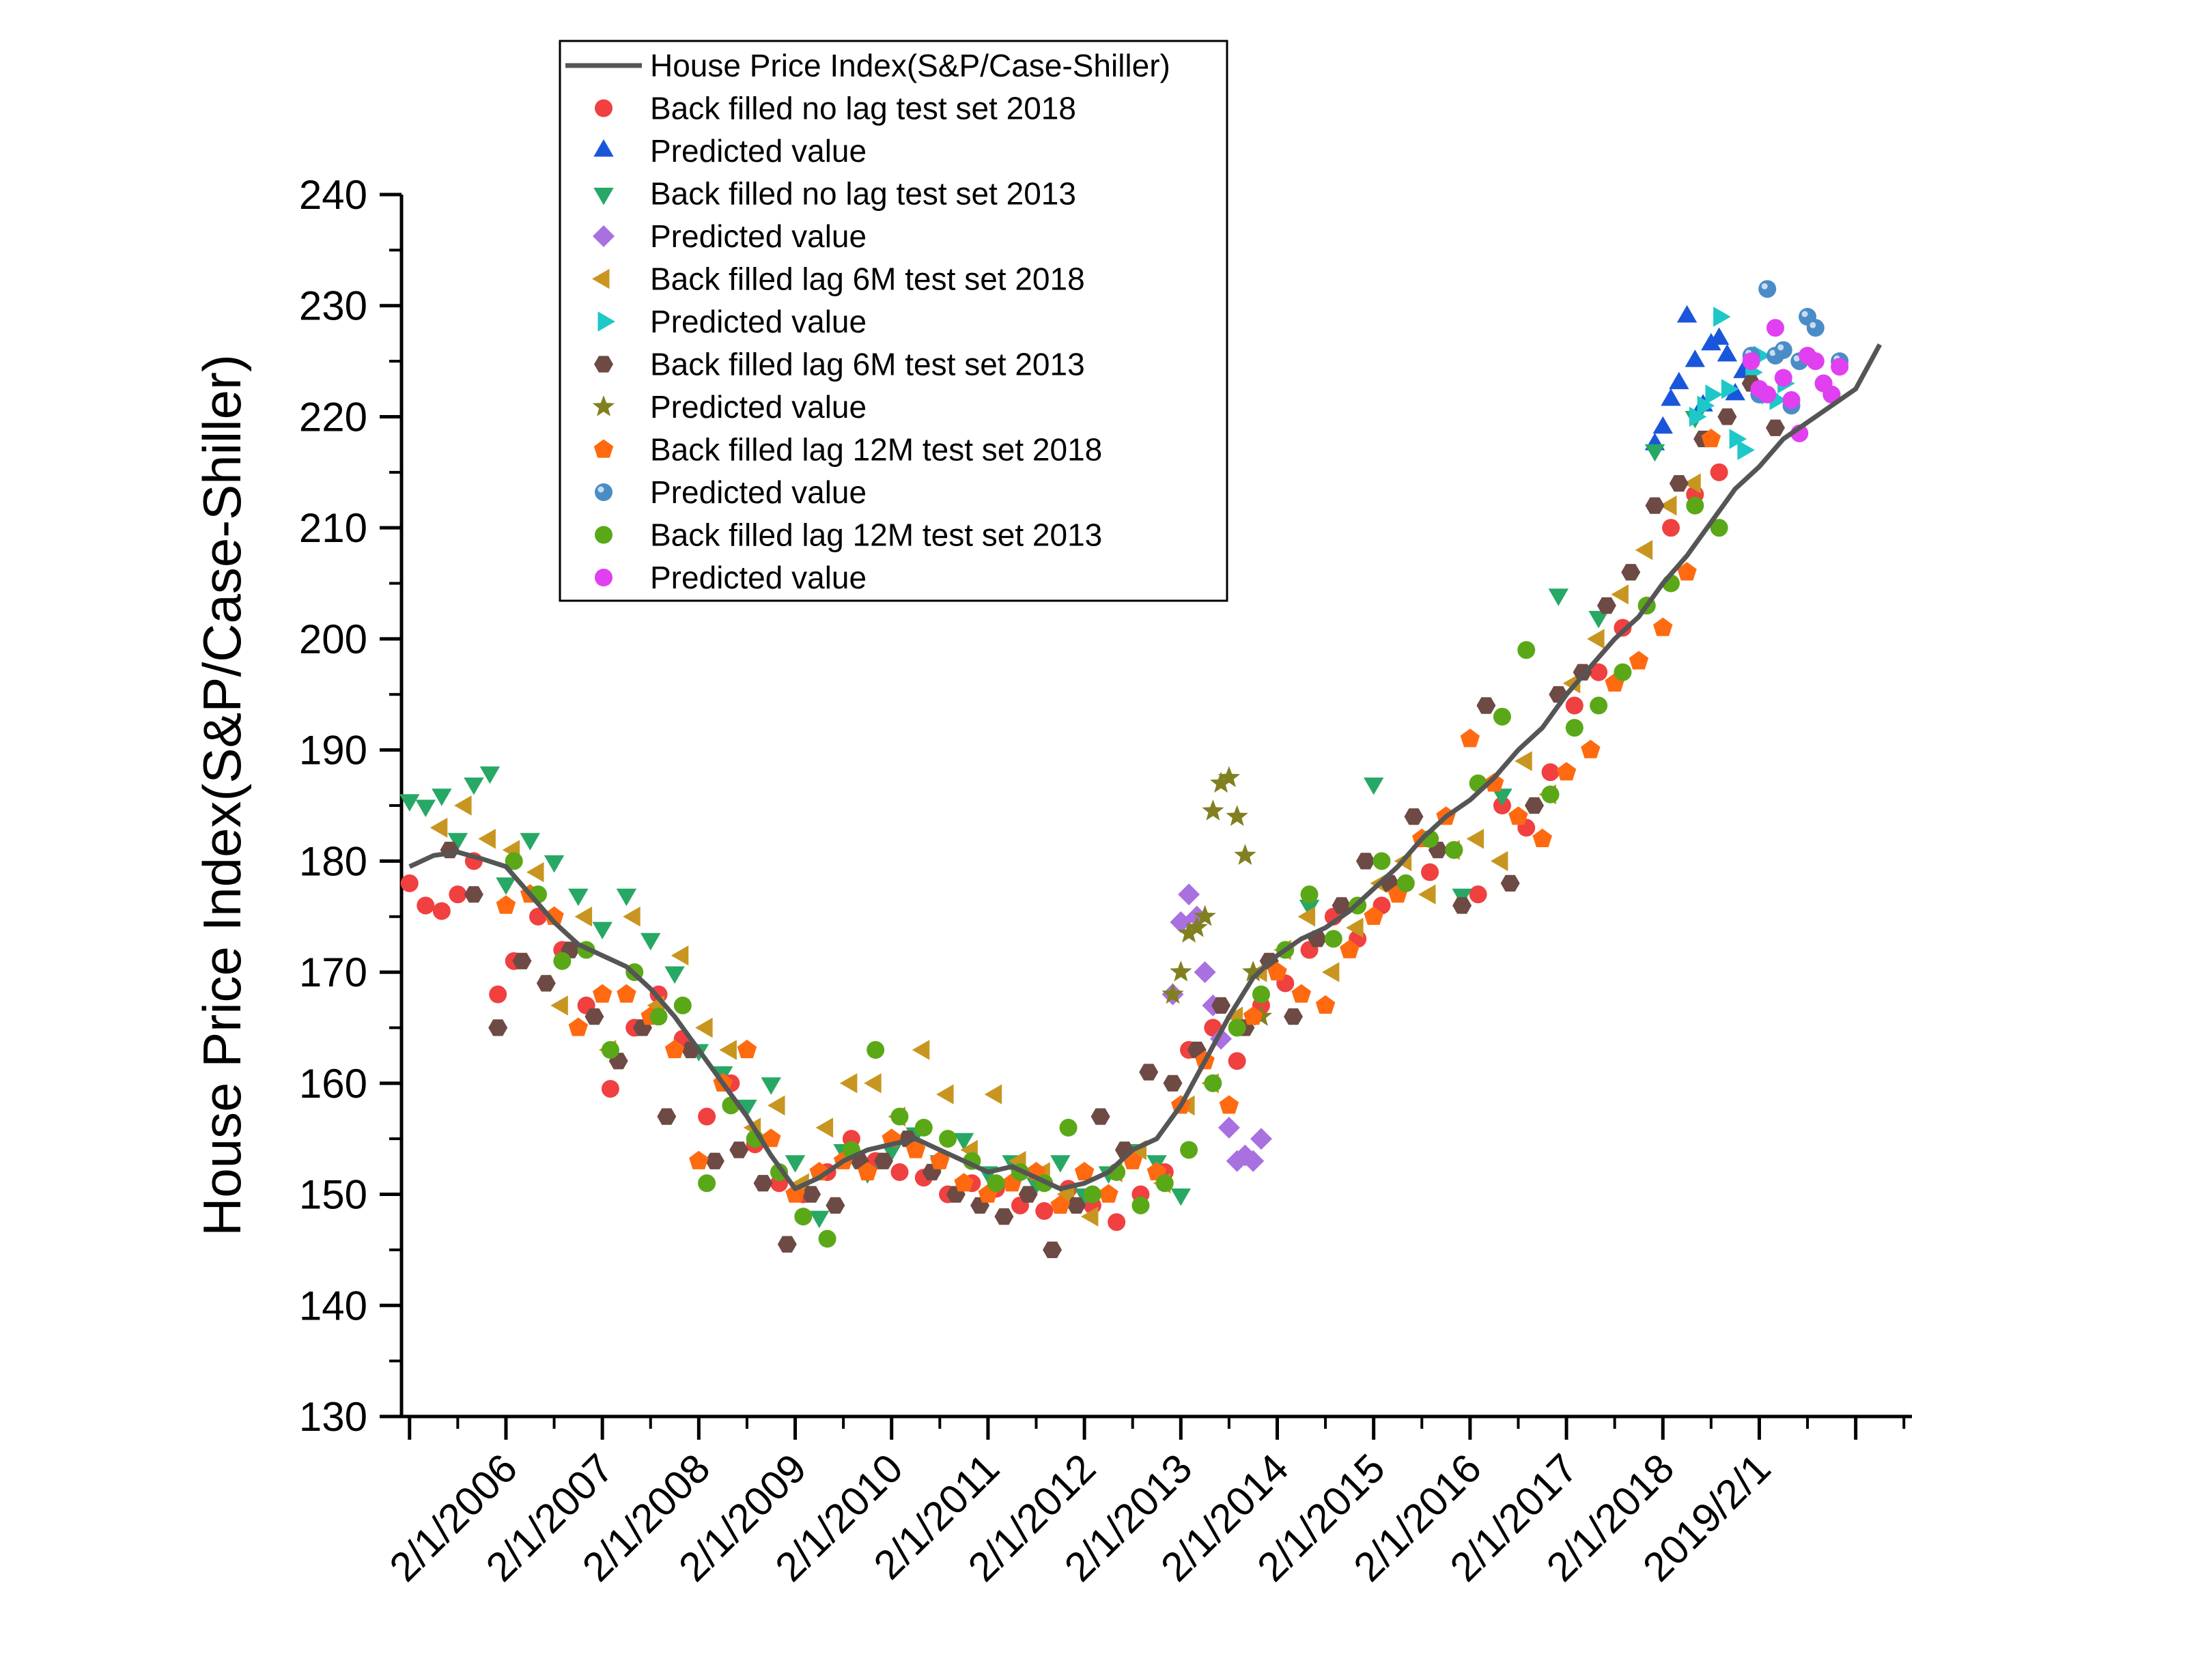 The width and height of the screenshot is (2196, 1680). Describe the element at coordinates (333, 1195) in the screenshot. I see `y-tick-label: 150` at that location.